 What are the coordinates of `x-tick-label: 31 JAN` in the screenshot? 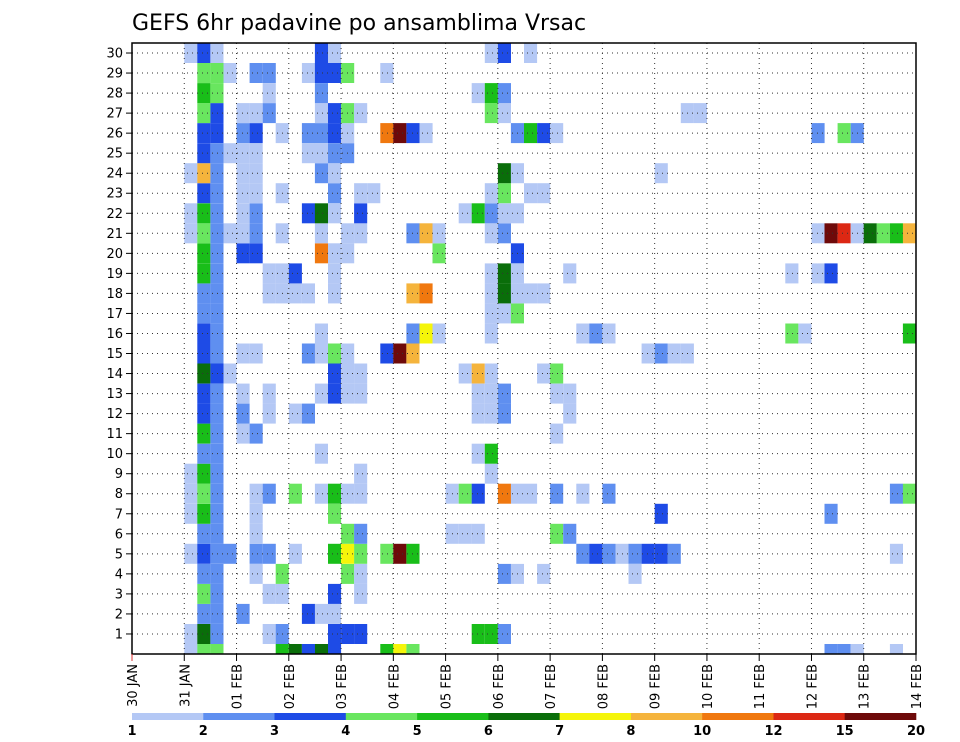 It's located at (185, 685).